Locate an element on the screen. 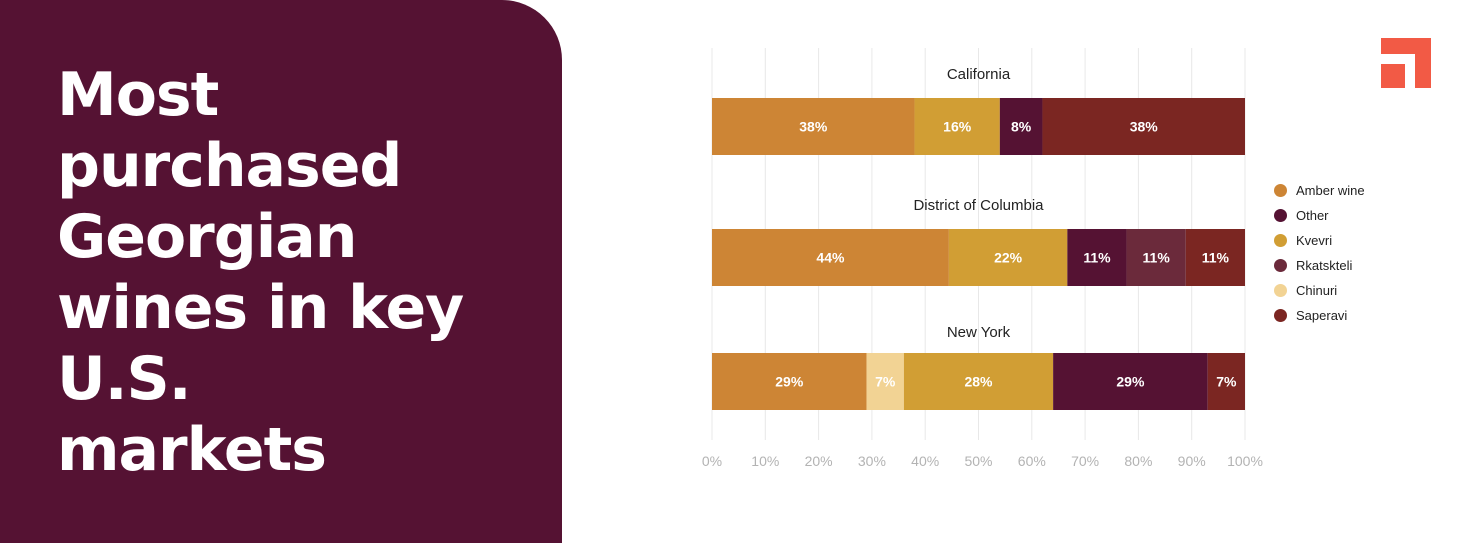  legend-item: Saperavi is located at coordinates (1319, 315).